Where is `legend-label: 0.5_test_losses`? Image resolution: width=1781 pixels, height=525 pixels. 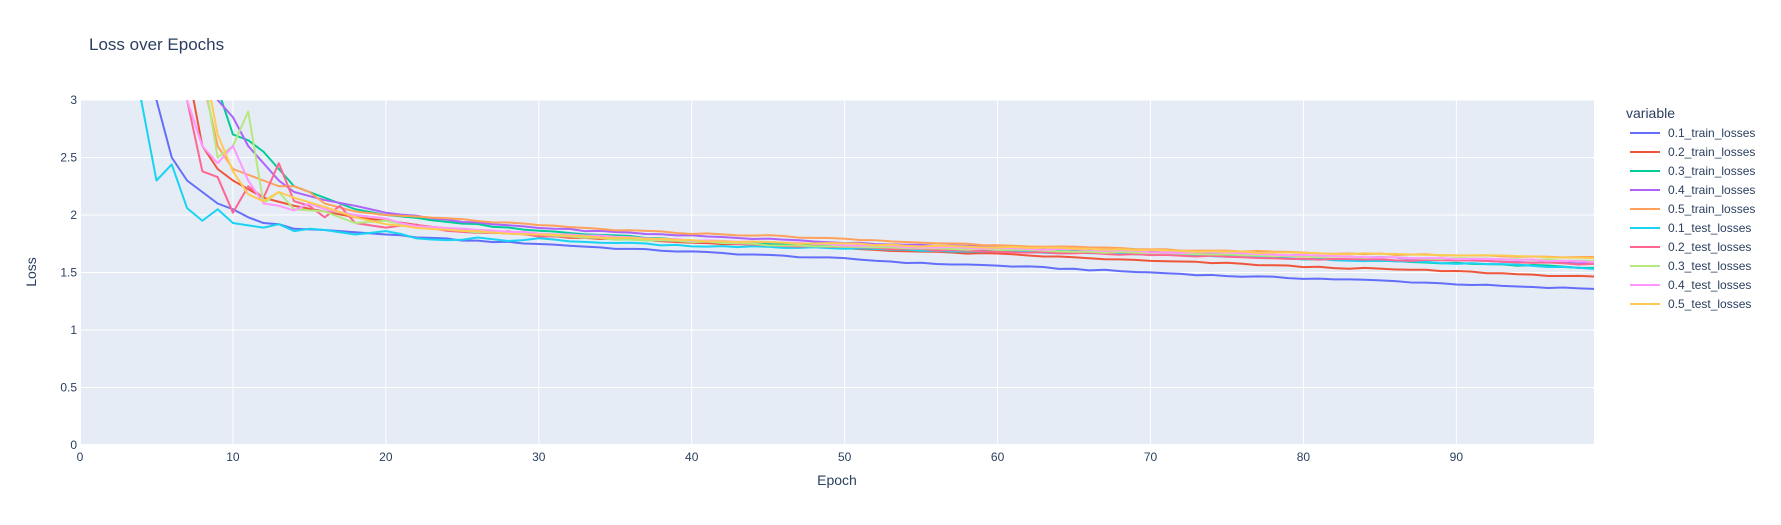 legend-label: 0.5_test_losses is located at coordinates (1709, 304).